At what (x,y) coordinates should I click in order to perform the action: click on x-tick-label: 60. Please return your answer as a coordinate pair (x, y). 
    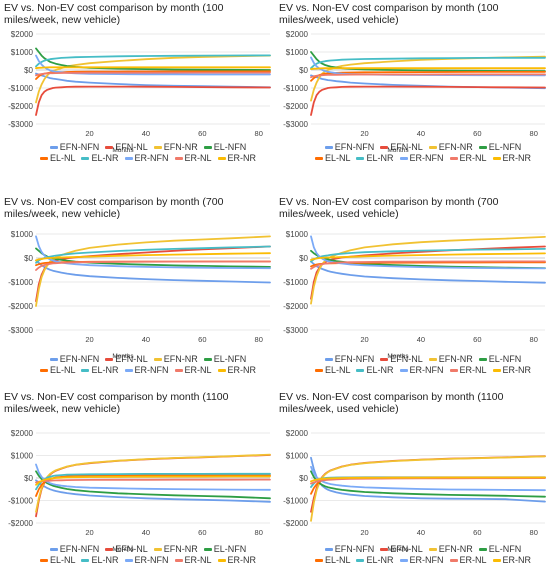
    Looking at the image, I should click on (477, 532).